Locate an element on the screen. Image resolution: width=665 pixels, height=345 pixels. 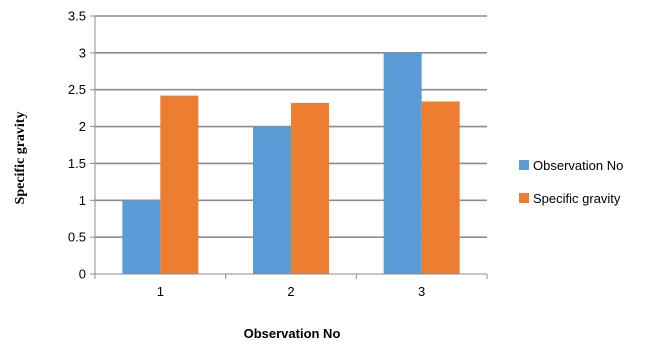
y-tick-label: 3 is located at coordinates (82, 52).